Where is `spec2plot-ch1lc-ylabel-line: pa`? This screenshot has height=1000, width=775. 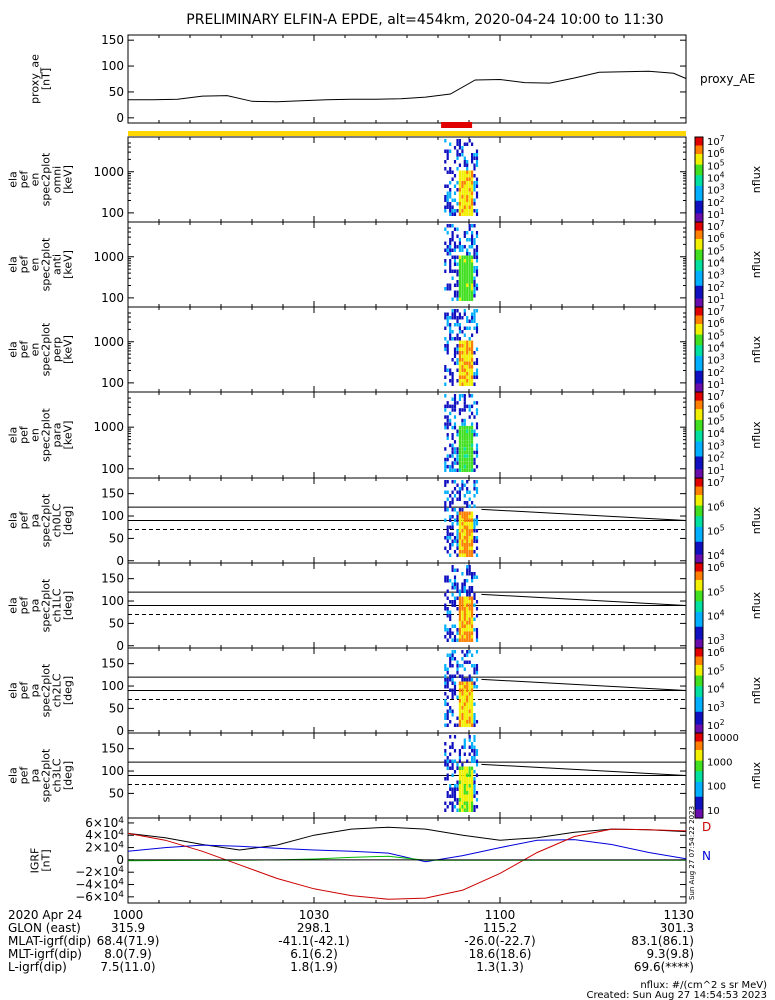
spec2plot-ch1lc-ylabel-line: pa is located at coordinates (35, 606).